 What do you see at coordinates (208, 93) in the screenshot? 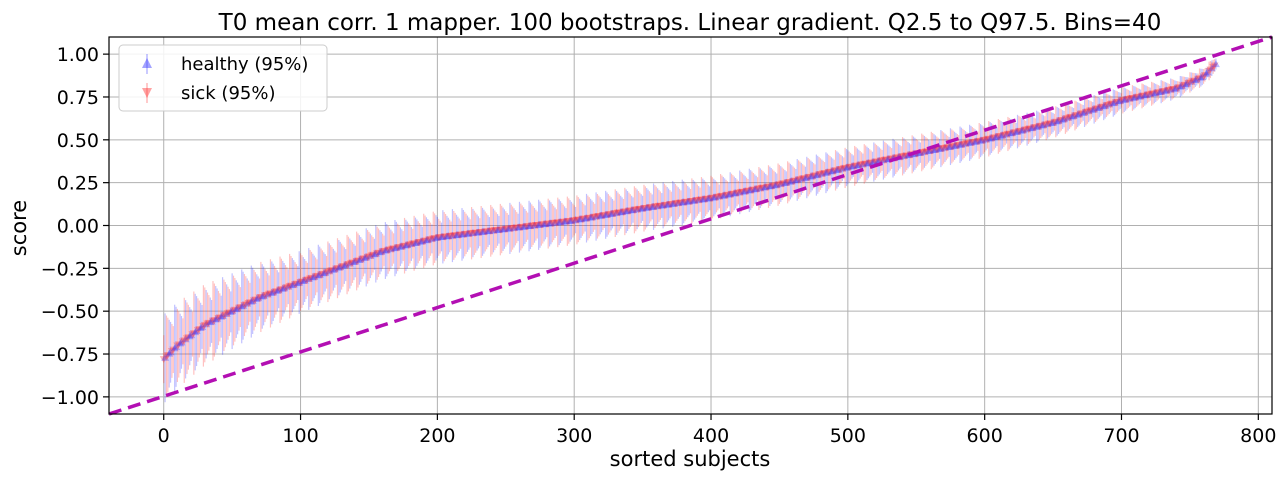
I see `legend-item-sick: sick (95%)` at bounding box center [208, 93].